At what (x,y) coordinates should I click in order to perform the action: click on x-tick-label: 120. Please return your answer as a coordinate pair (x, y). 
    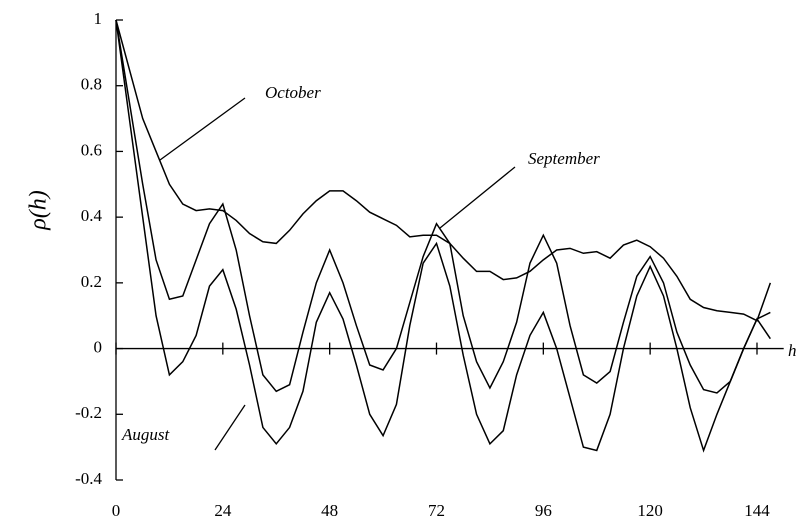
    Looking at the image, I should click on (650, 510).